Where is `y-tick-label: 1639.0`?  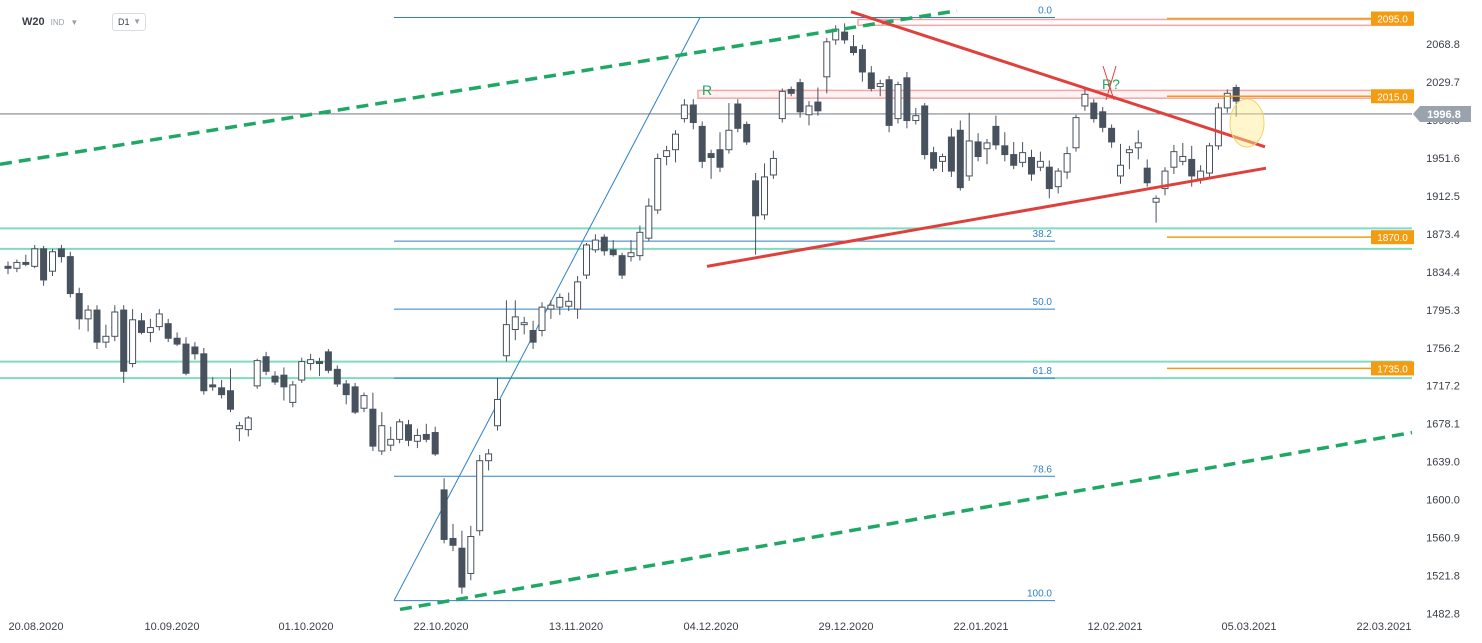 y-tick-label: 1639.0 is located at coordinates (1443, 463).